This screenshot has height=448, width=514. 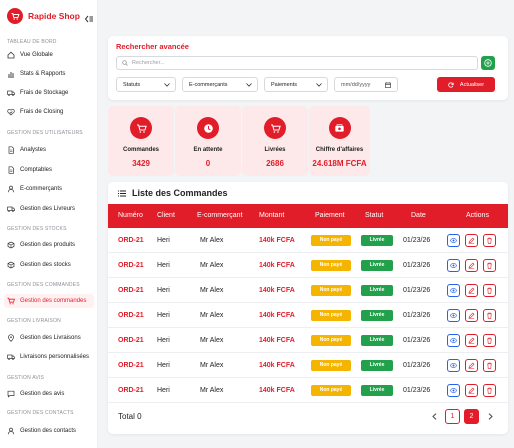 I want to click on document-icon, so click(x=11, y=150).